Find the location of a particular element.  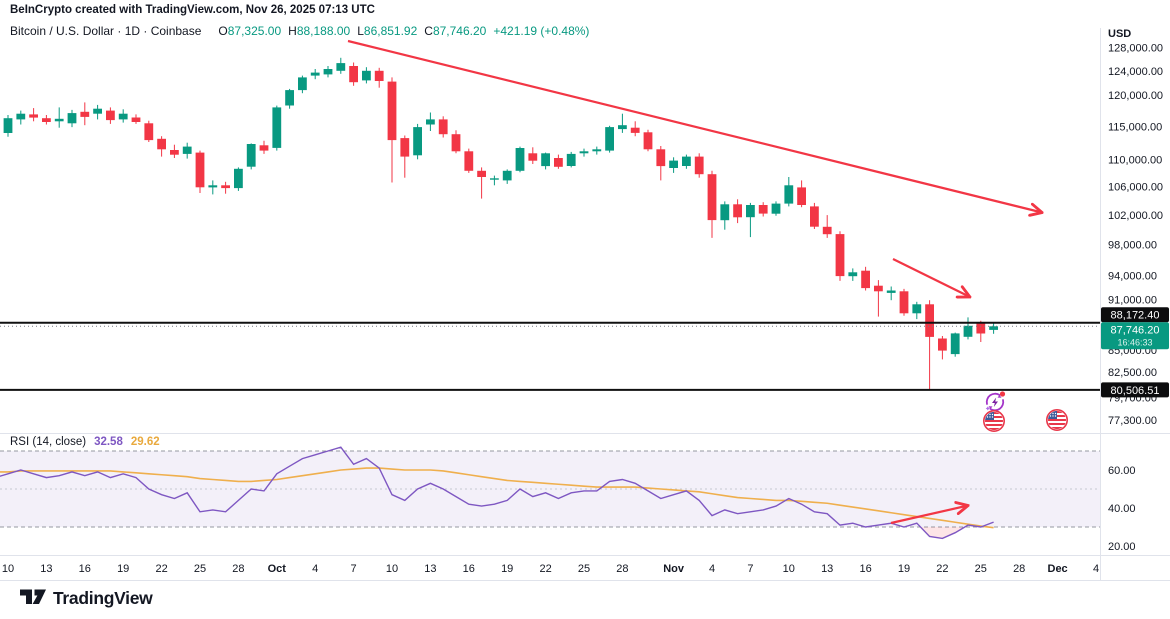

svg-text: 40.00 is located at coordinates (1122, 509).